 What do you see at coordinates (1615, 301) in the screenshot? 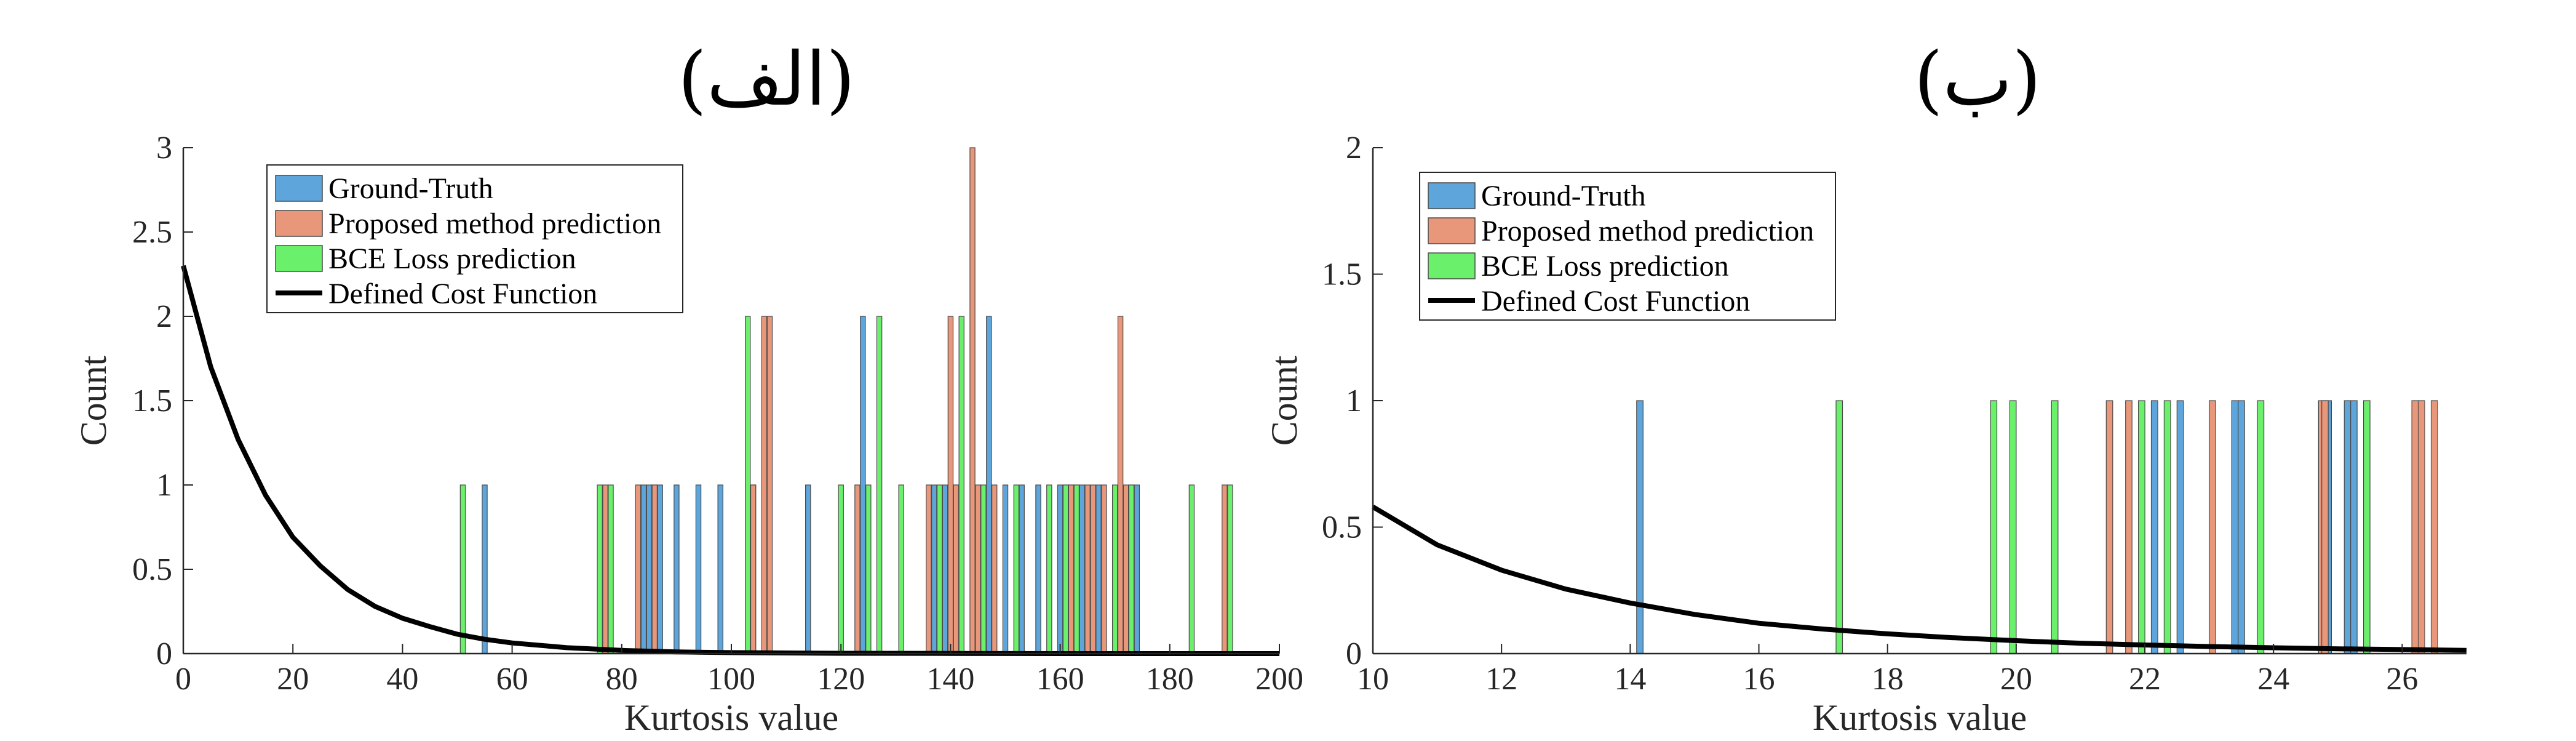
I see `legend-label: Defined Cost Function` at bounding box center [1615, 301].